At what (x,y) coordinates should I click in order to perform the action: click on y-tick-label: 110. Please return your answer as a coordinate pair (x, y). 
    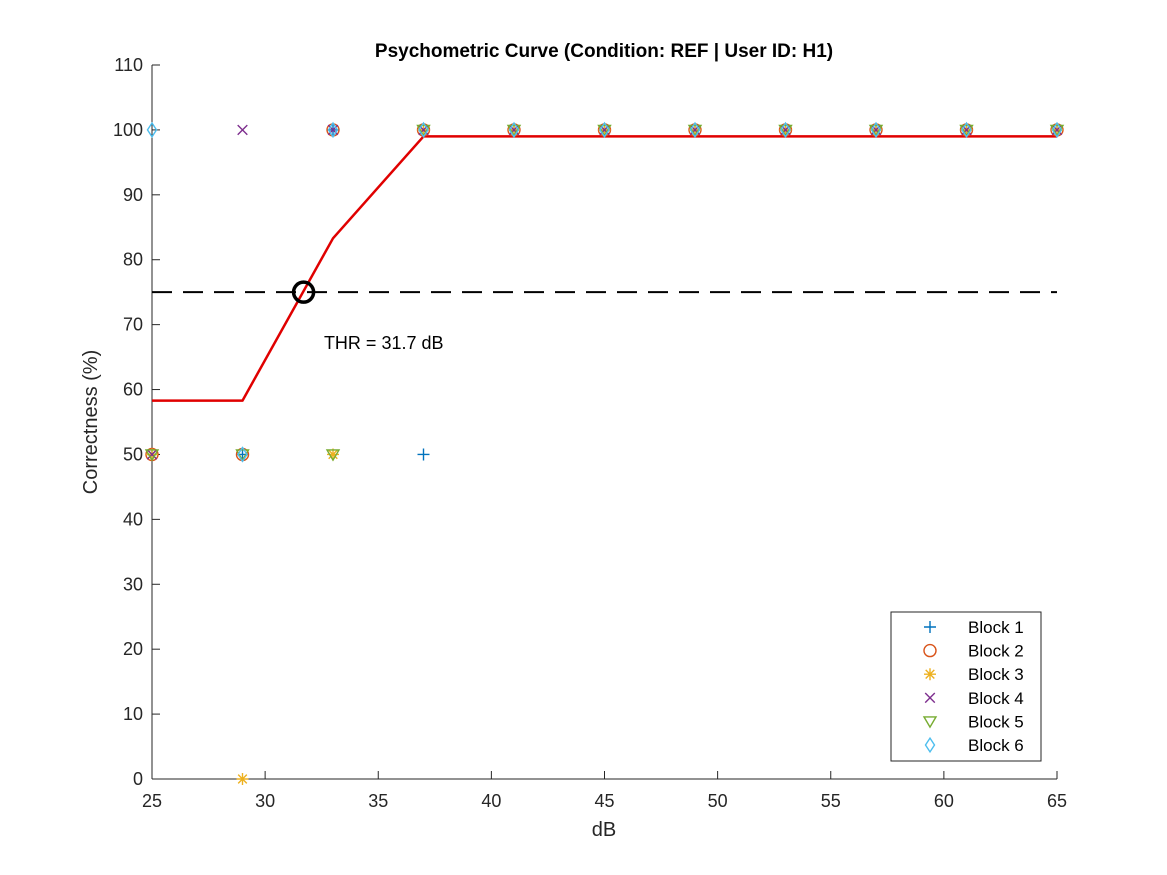
    Looking at the image, I should click on (128, 65).